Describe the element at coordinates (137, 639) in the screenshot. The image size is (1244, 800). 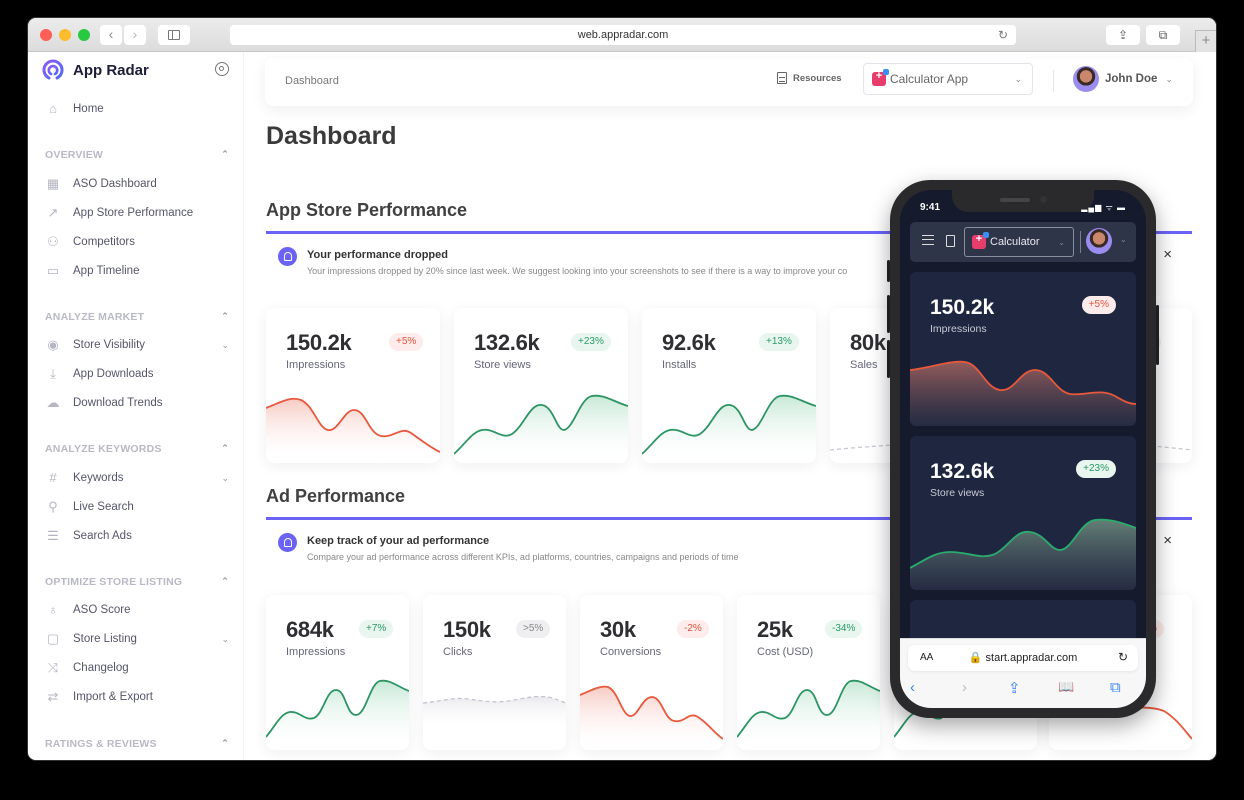
I see `sidebar-item-store-listing: ▢ Store Listing ⌄` at that location.